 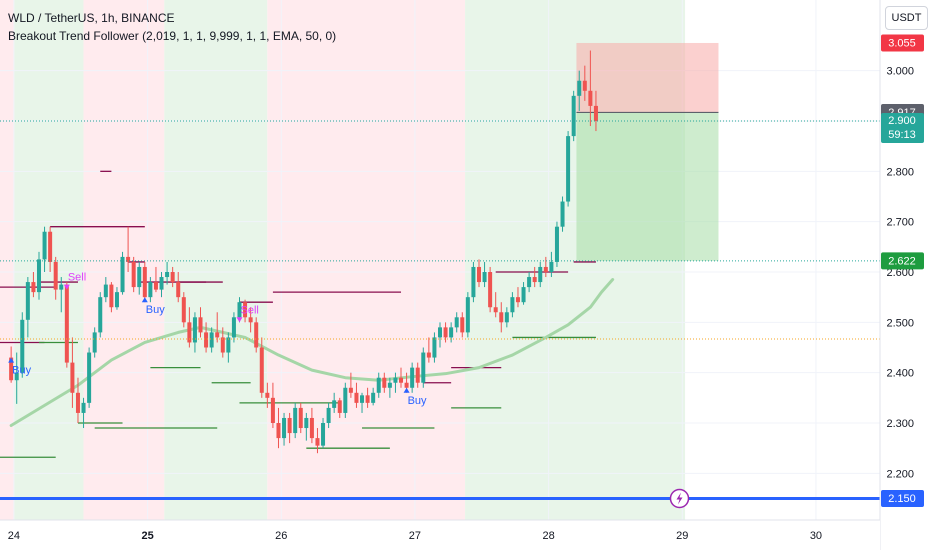 I want to click on take-profit-badge: 2.622, so click(x=902, y=261).